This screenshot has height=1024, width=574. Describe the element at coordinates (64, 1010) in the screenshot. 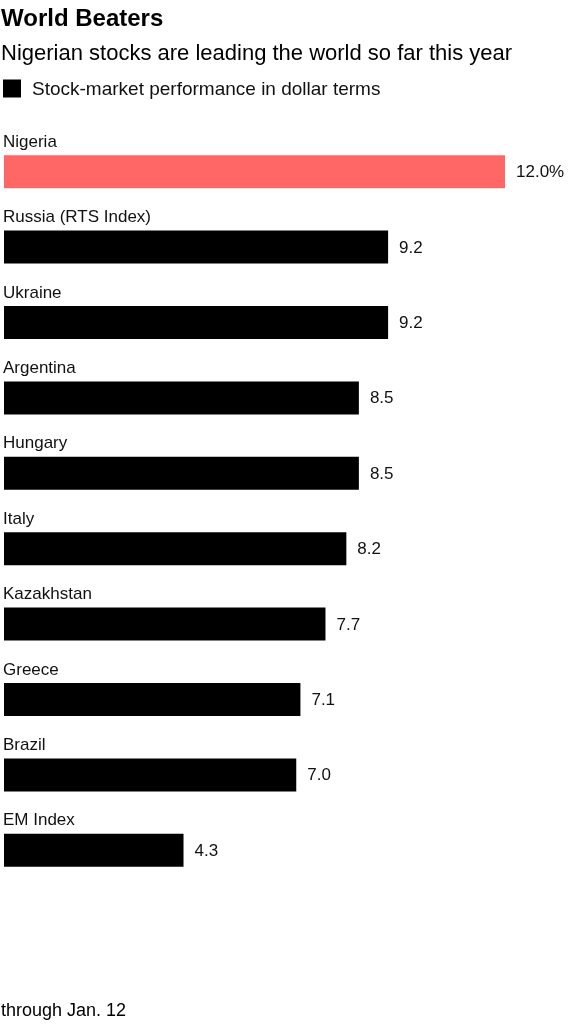

I see `text: through Jan. 12` at that location.